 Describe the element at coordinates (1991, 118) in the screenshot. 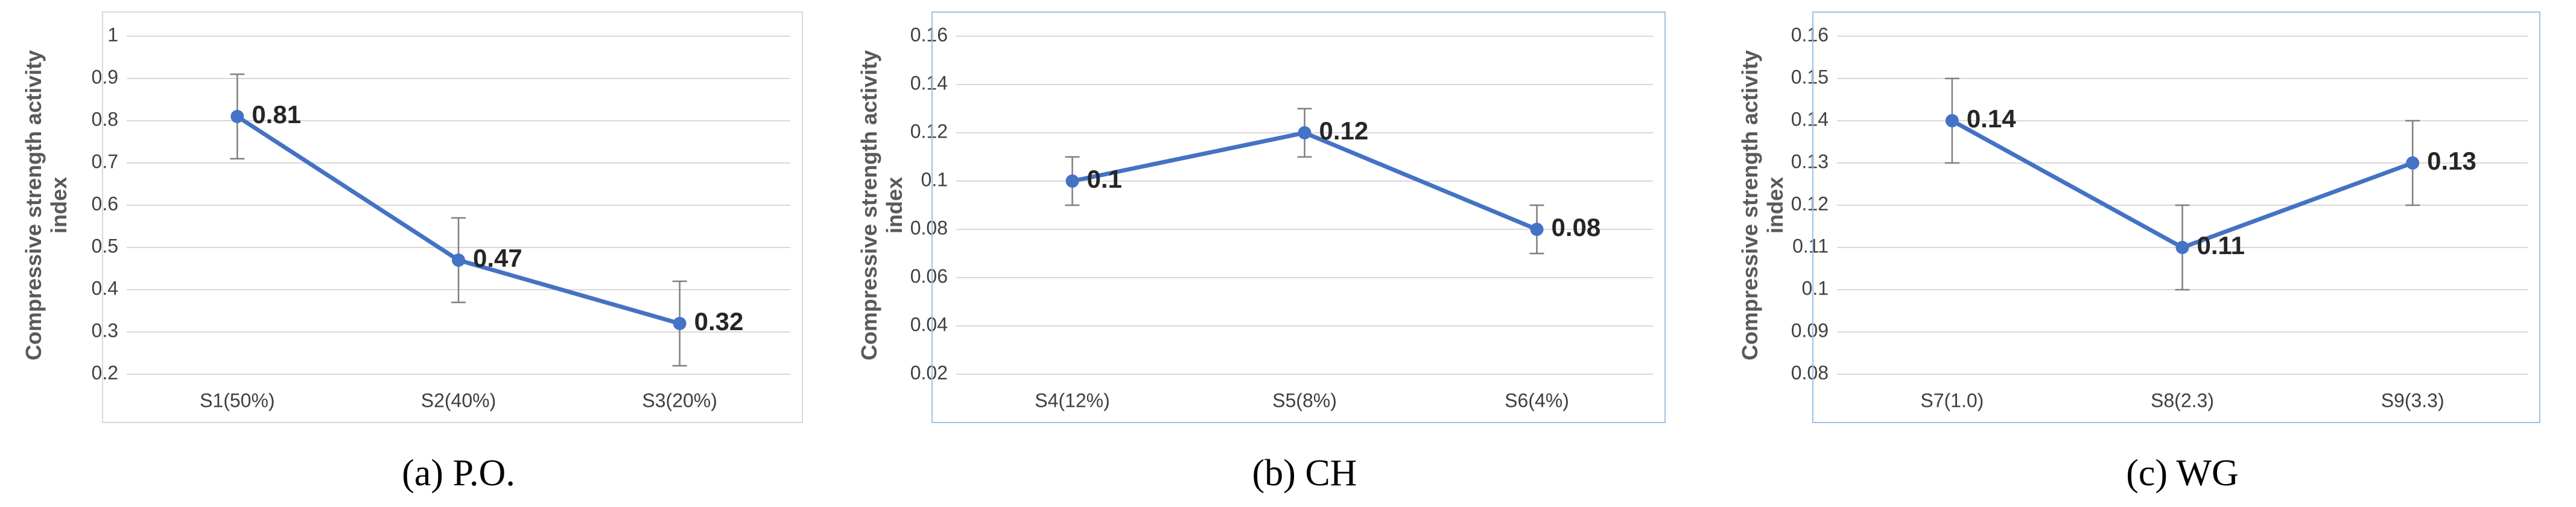

I see `data-label: 0.14` at that location.